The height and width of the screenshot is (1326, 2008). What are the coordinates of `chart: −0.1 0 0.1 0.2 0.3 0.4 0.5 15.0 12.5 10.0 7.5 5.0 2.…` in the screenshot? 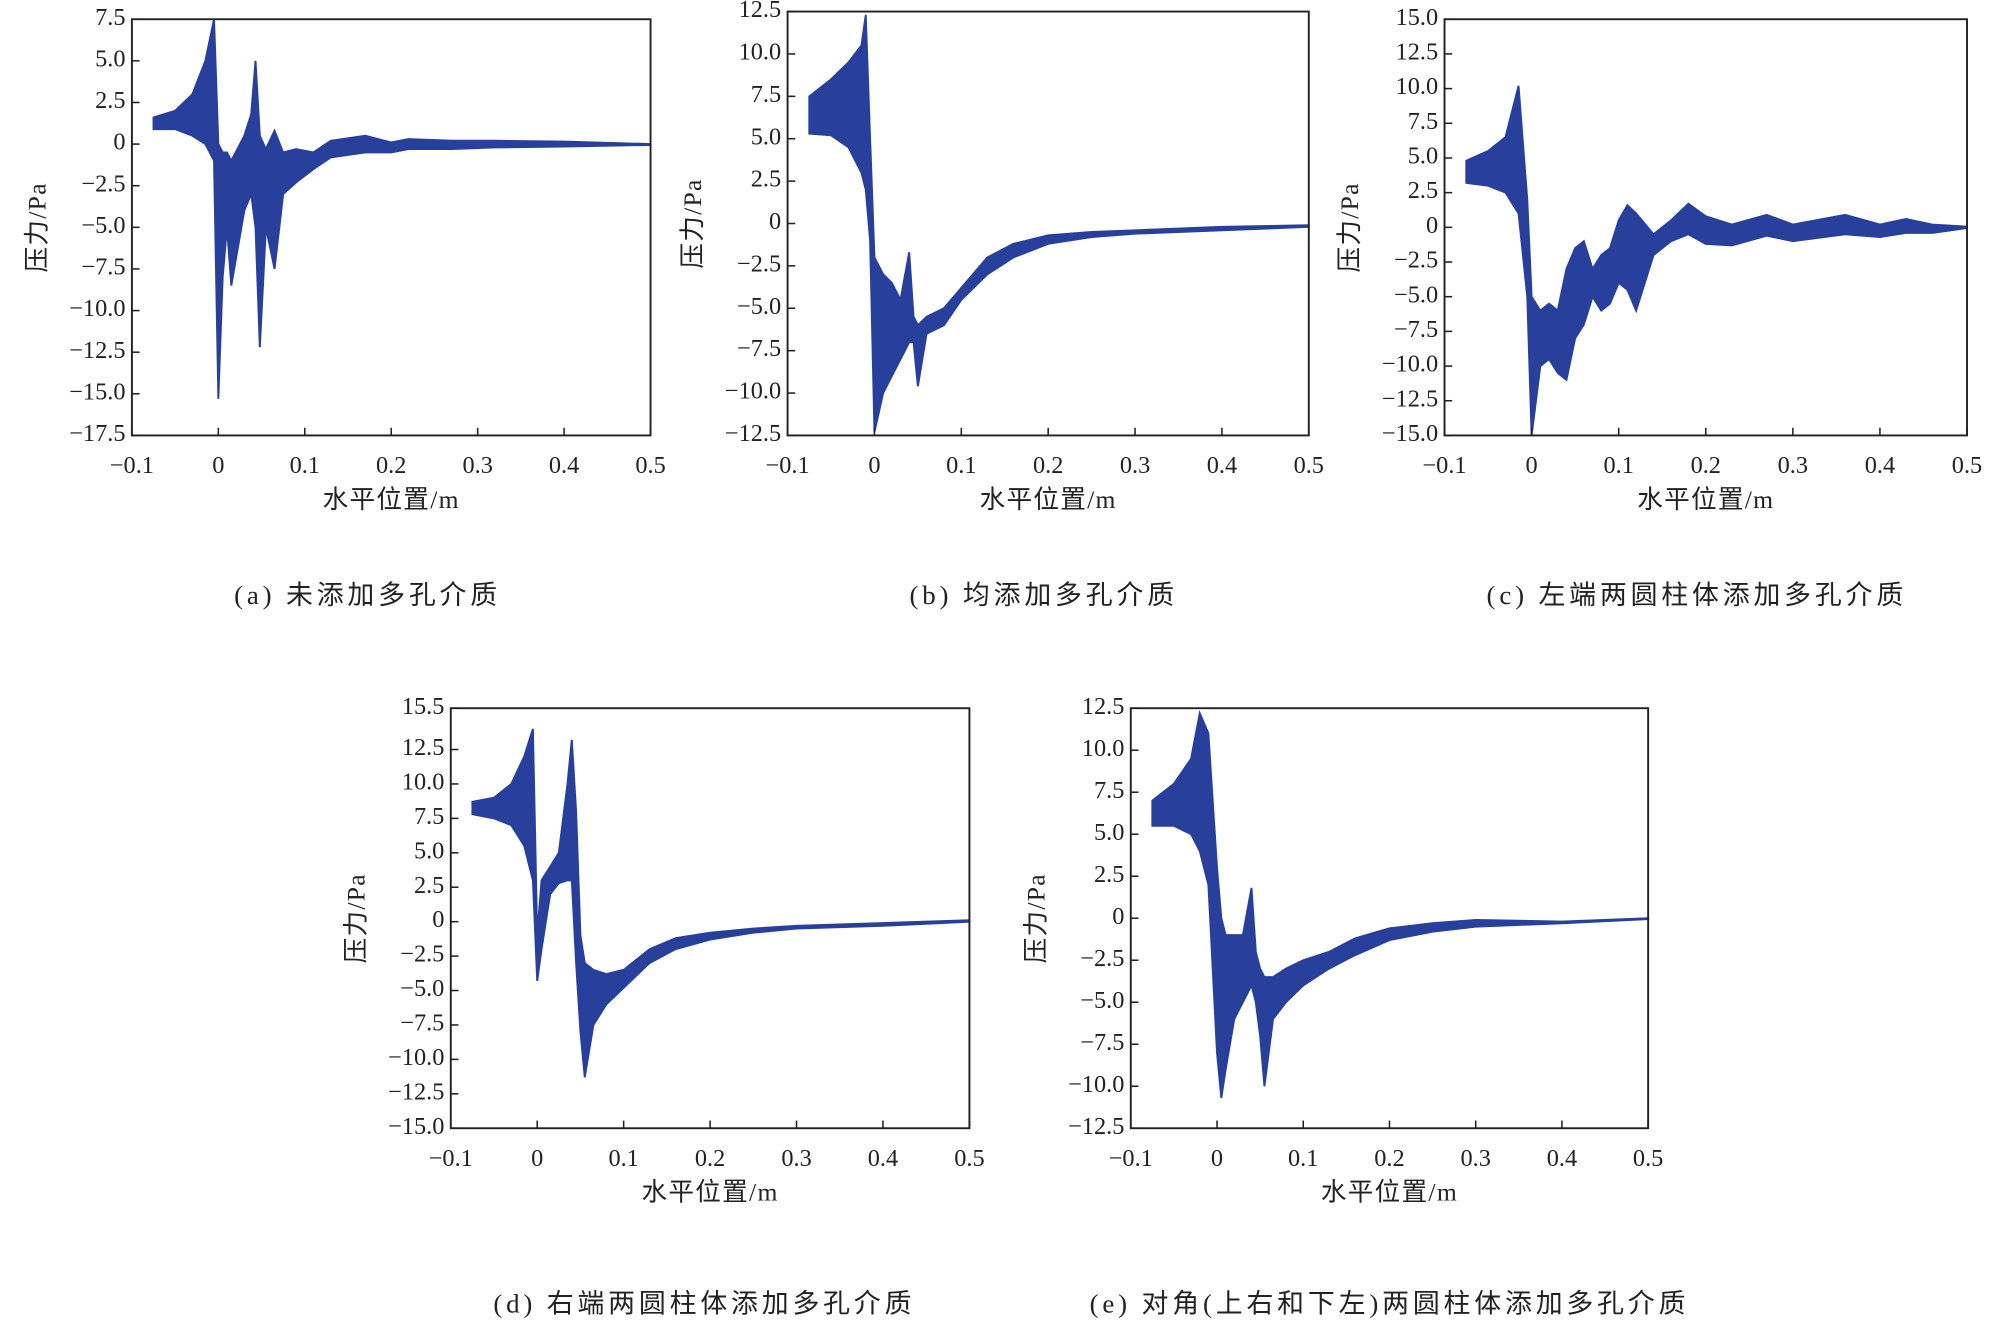 It's located at (1658, 307).